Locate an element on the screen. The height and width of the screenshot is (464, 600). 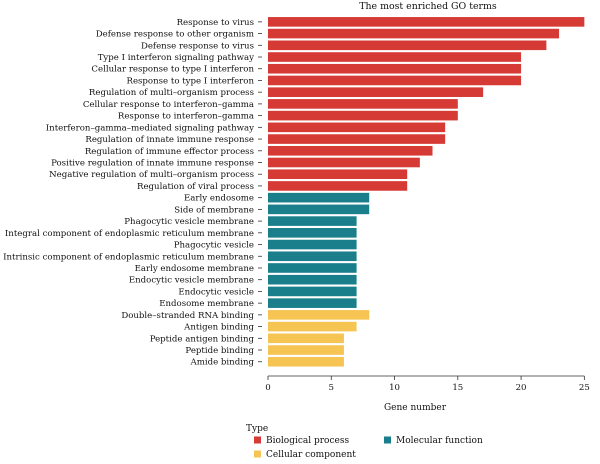
category-label: Defense response to virus is located at coordinates (197, 46).